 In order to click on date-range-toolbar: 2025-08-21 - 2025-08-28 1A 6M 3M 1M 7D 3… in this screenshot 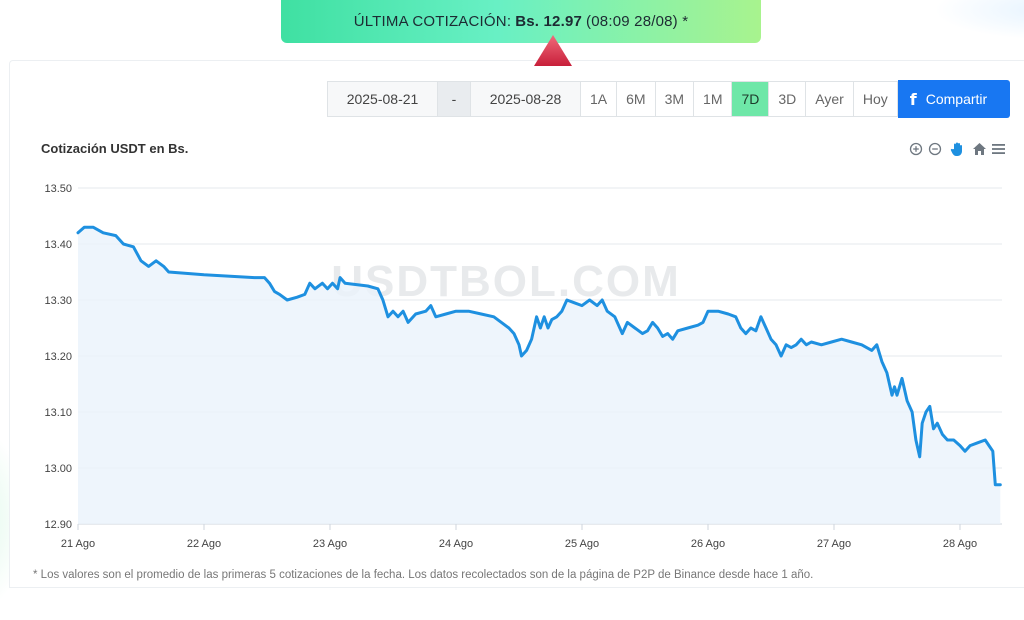, I will do `click(668, 99)`.